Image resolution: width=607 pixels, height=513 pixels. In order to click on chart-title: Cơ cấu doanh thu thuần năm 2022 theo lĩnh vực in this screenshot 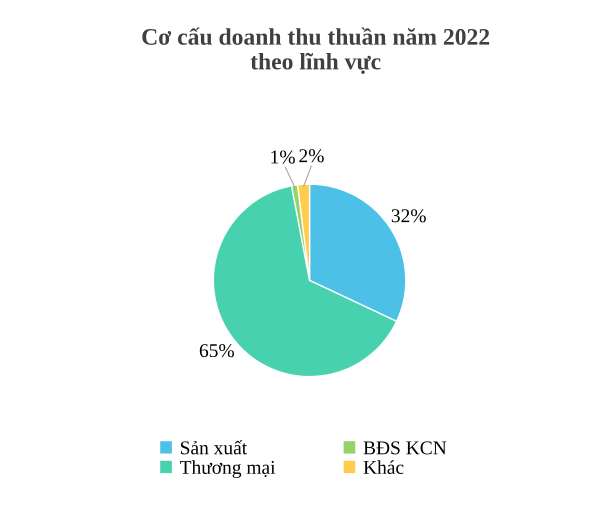, I will do `click(316, 50)`.